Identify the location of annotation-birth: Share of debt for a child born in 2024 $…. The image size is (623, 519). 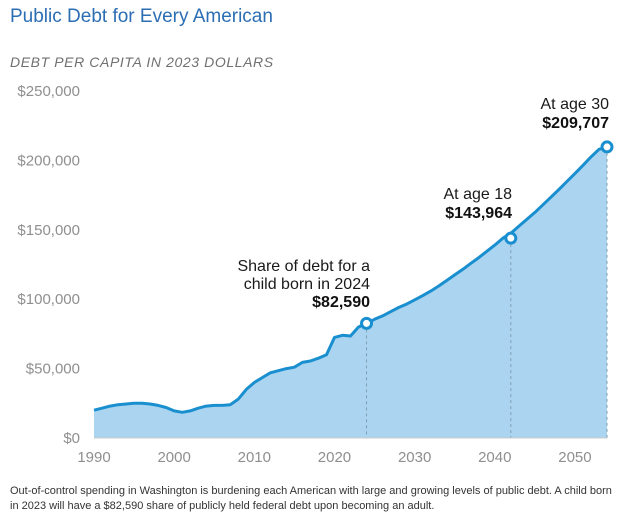
(303, 284).